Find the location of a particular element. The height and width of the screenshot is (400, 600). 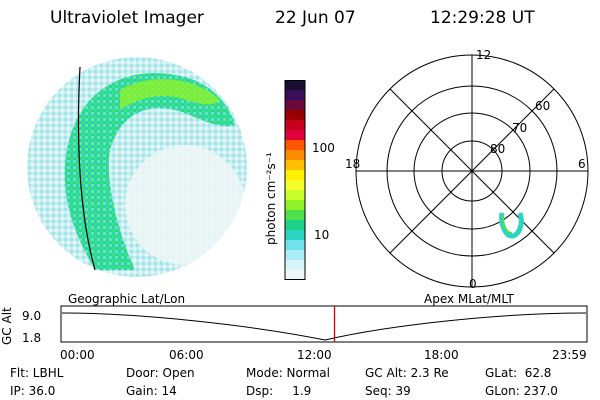

glon-info: GLon: 237.0 is located at coordinates (521, 391).